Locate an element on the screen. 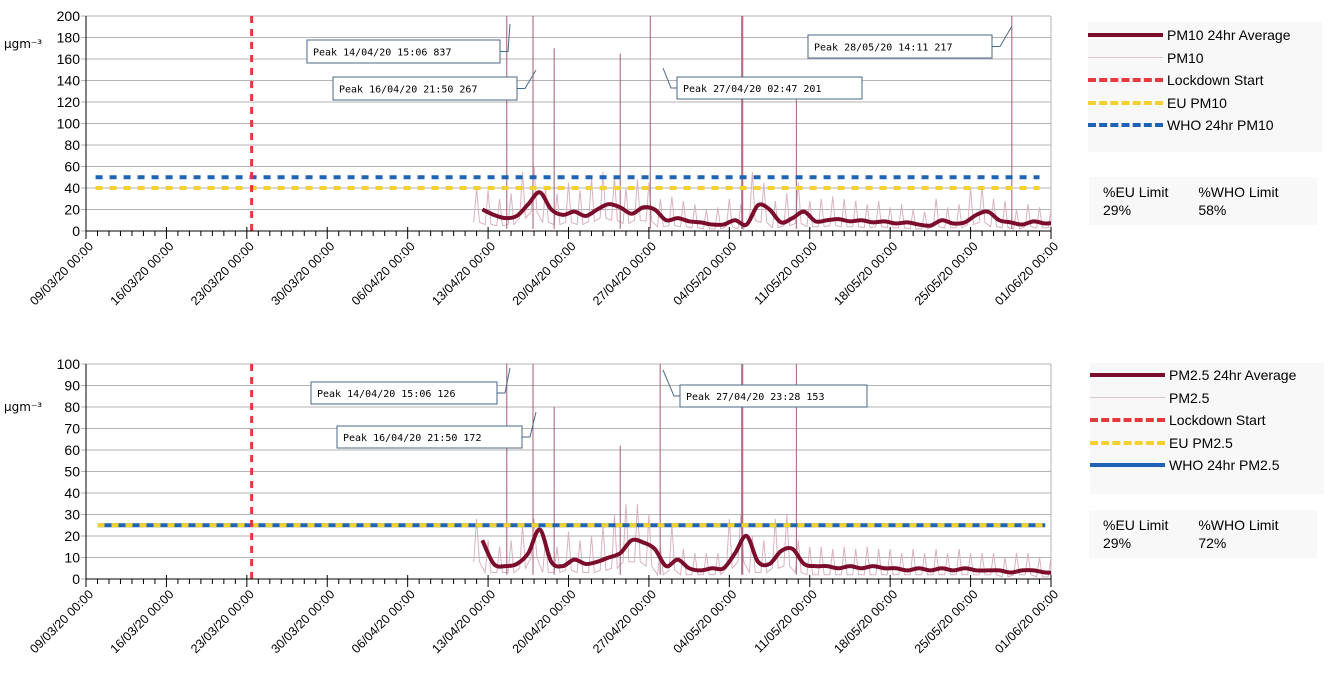 The image size is (1329, 695). peak-annotation: Peak 28/05/20 14:11 217 is located at coordinates (910, 42).